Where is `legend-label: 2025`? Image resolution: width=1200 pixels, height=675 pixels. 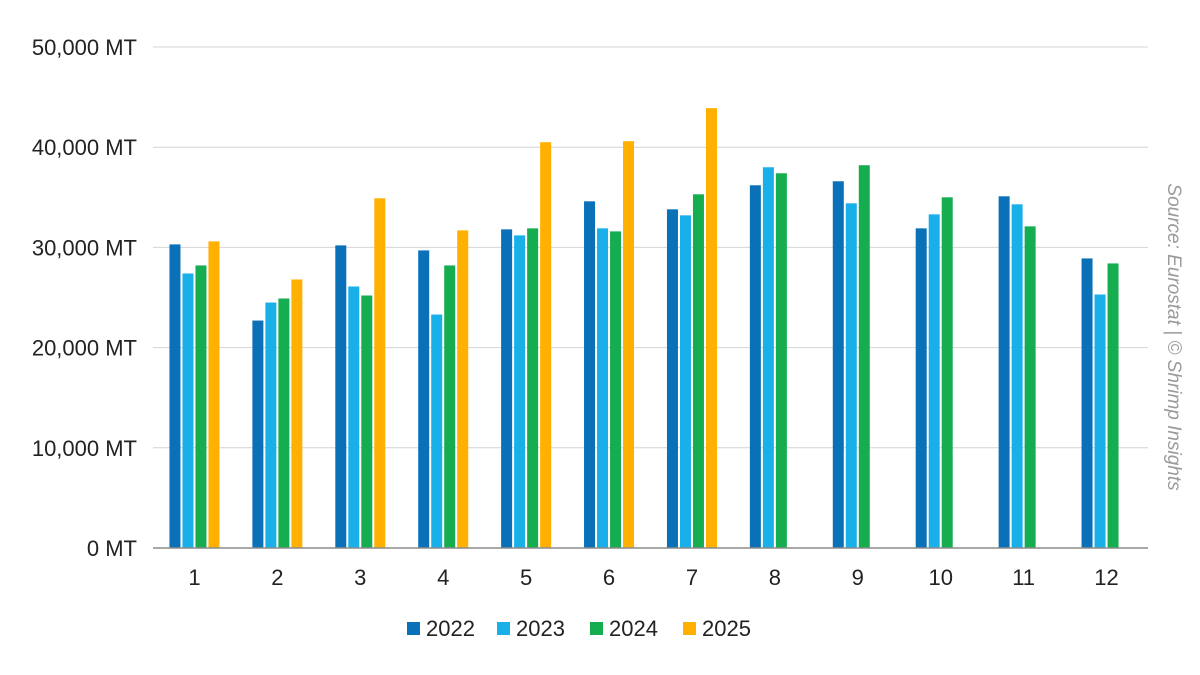 legend-label: 2025 is located at coordinates (726, 628).